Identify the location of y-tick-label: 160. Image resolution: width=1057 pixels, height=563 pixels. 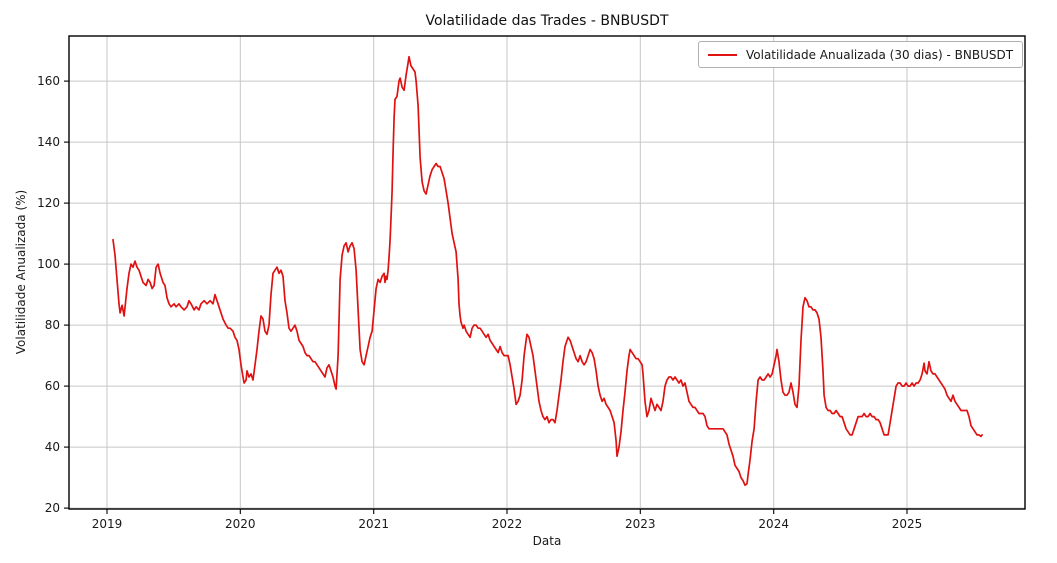
(48, 81).